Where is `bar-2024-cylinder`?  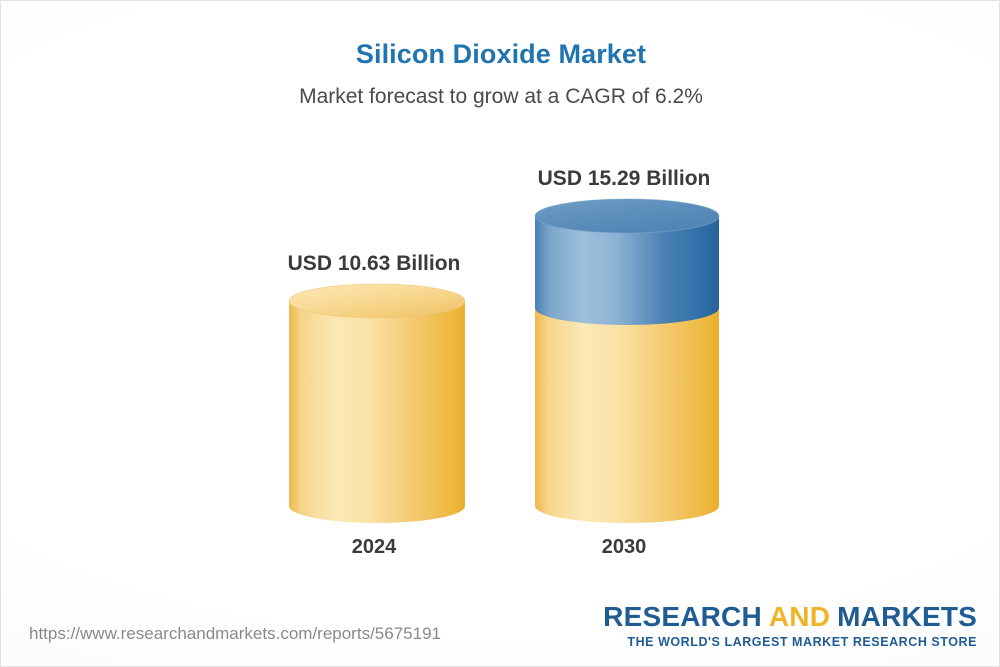 bar-2024-cylinder is located at coordinates (381, 405).